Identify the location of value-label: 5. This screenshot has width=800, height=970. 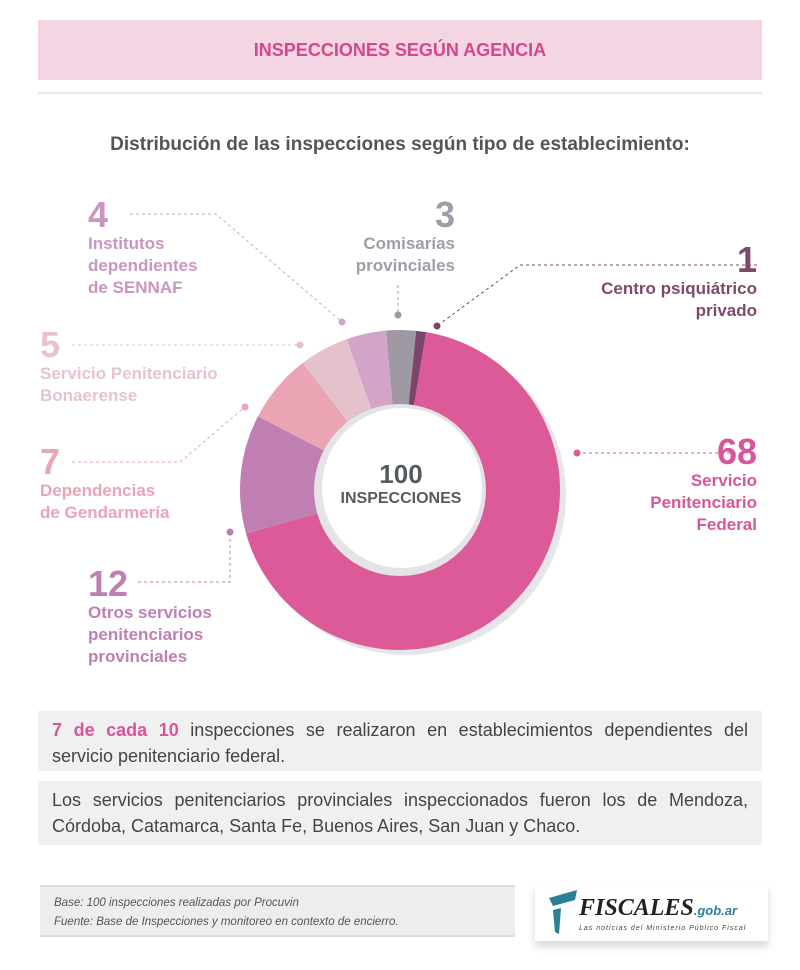
(50, 344).